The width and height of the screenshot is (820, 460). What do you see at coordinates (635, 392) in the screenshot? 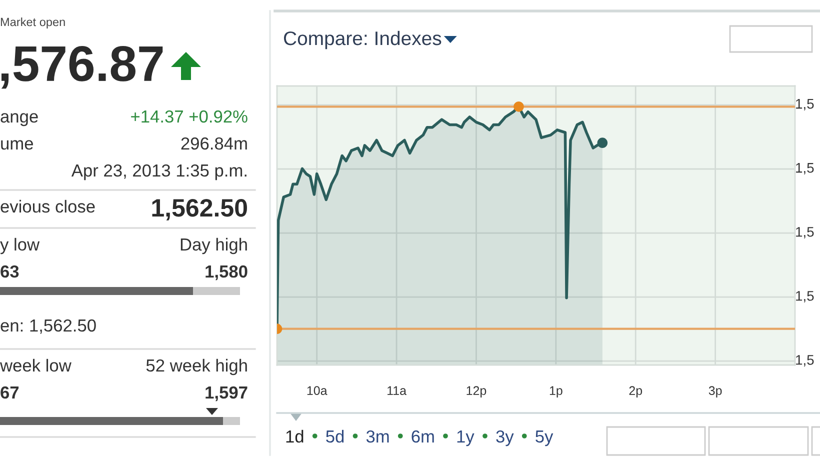
I see `x-tick-label: 2p` at bounding box center [635, 392].